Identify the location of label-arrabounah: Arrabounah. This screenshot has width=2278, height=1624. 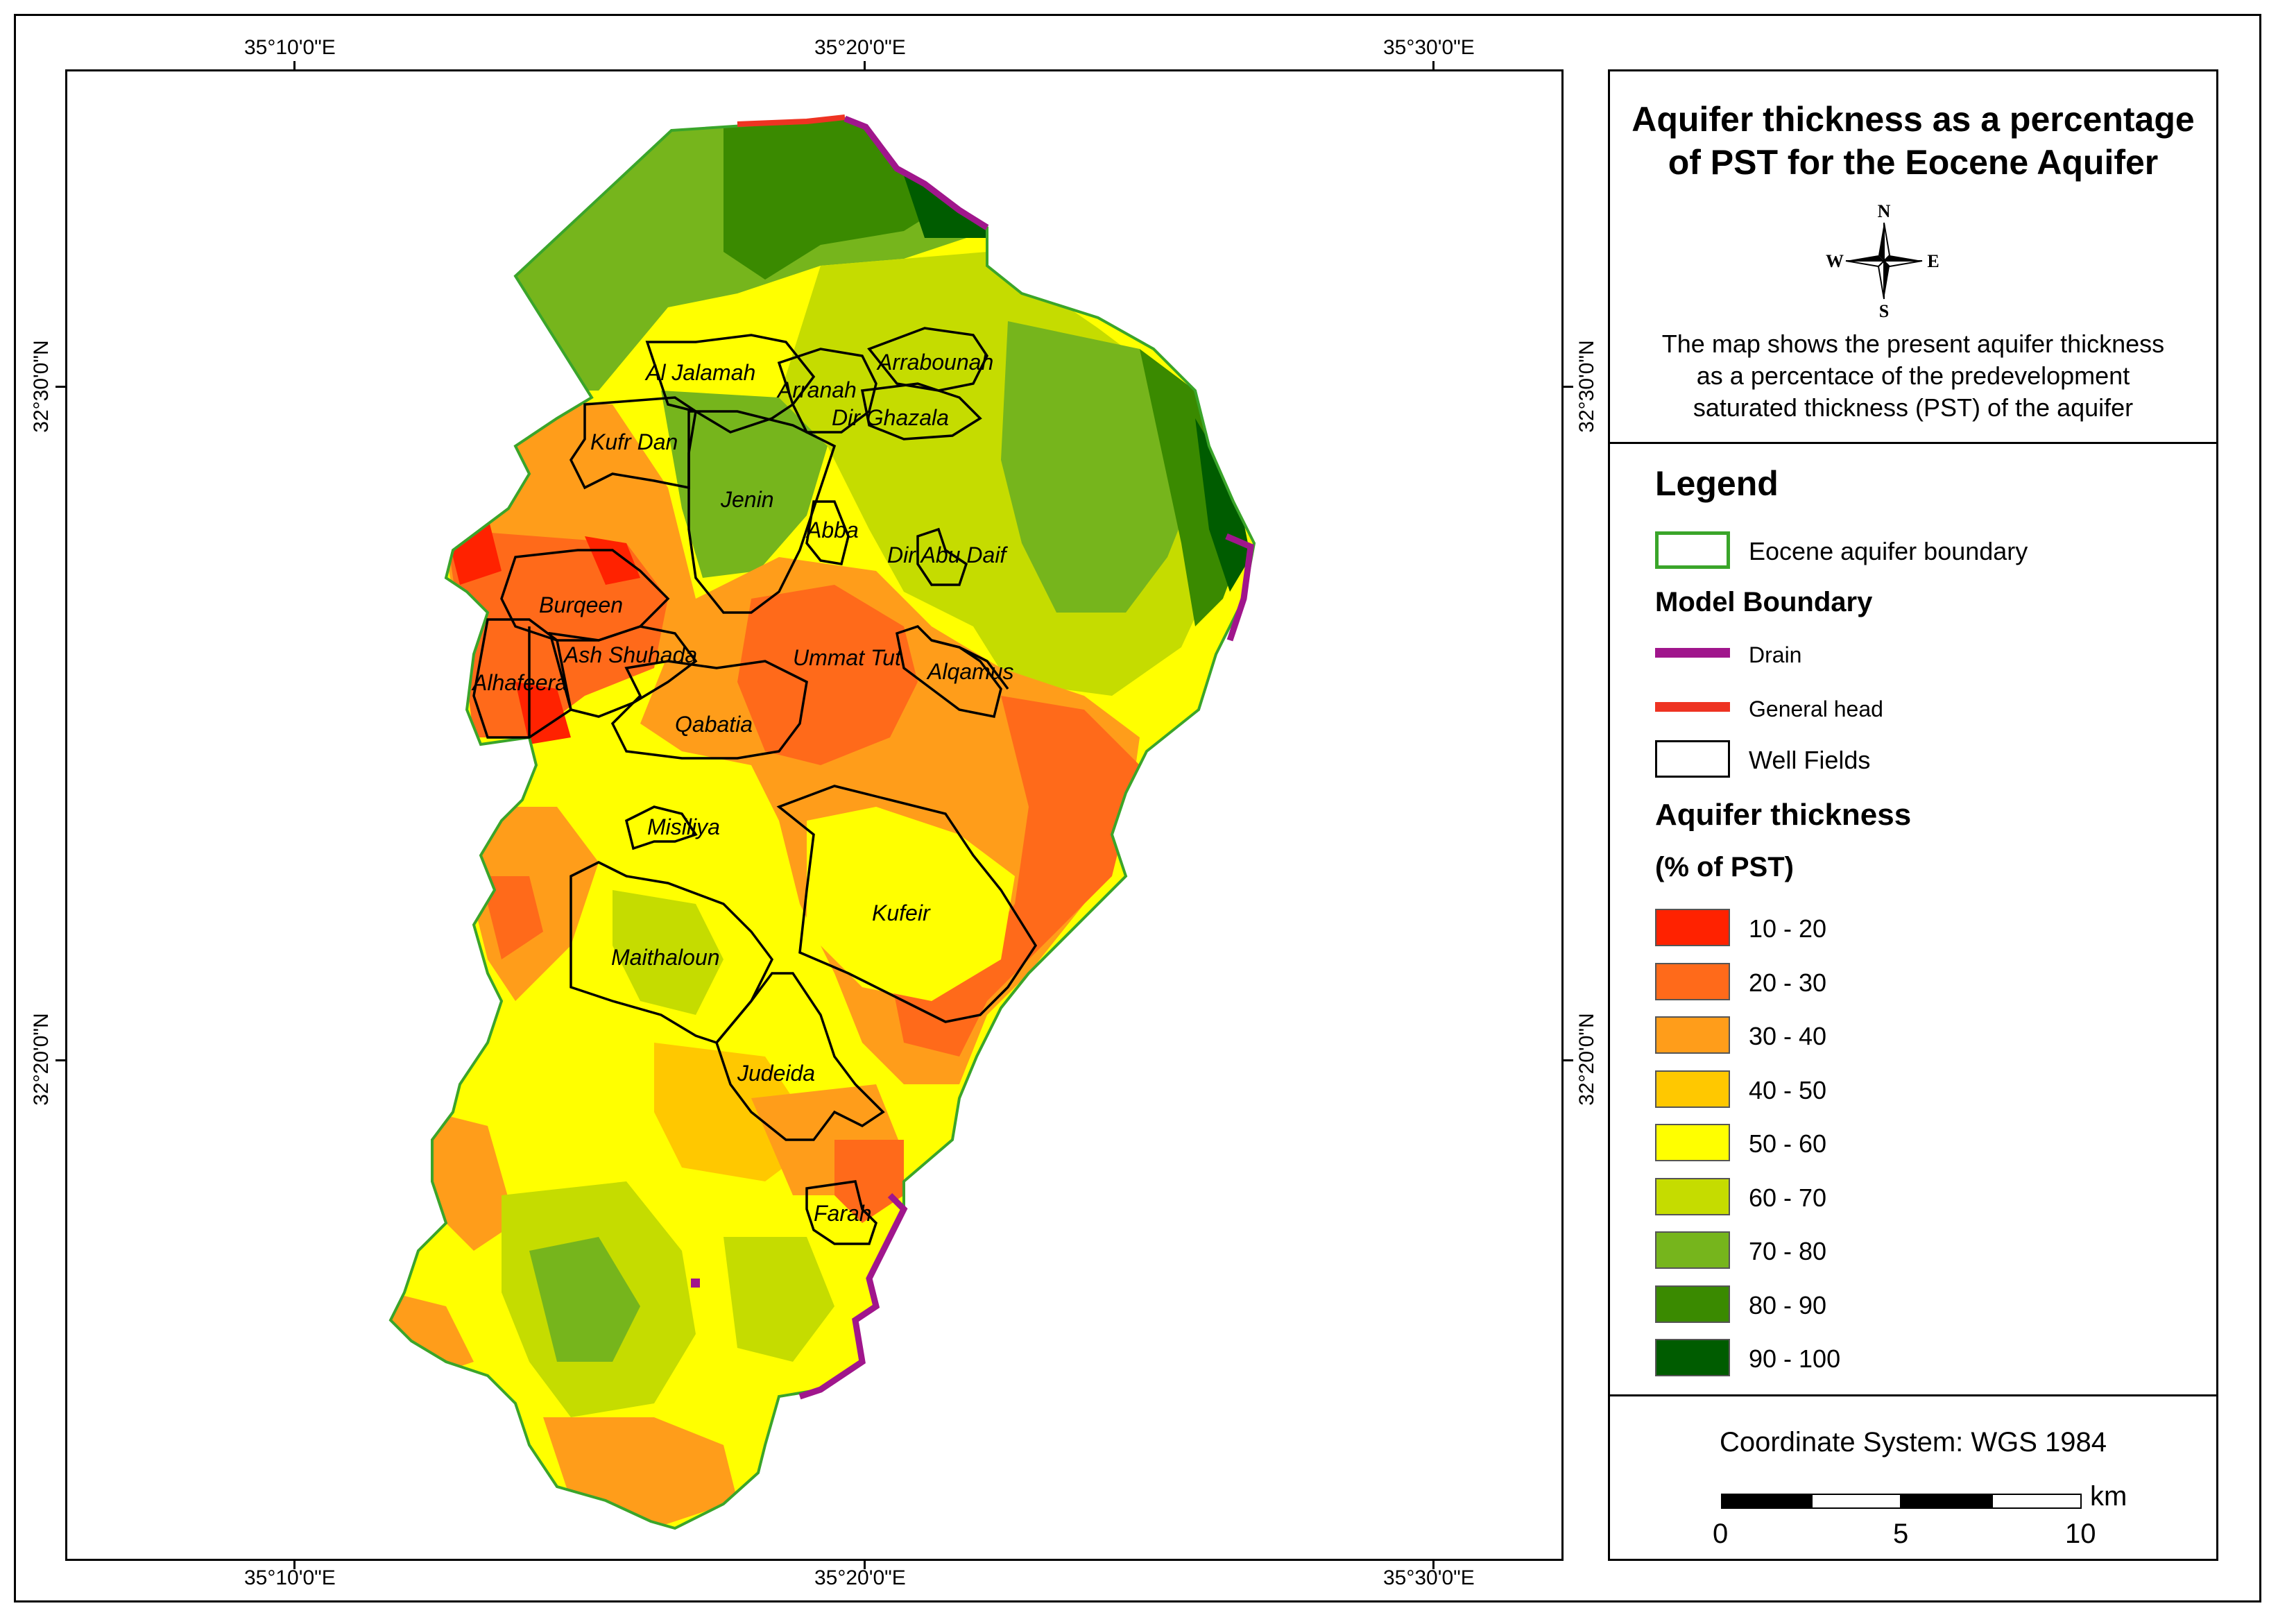
(934, 362).